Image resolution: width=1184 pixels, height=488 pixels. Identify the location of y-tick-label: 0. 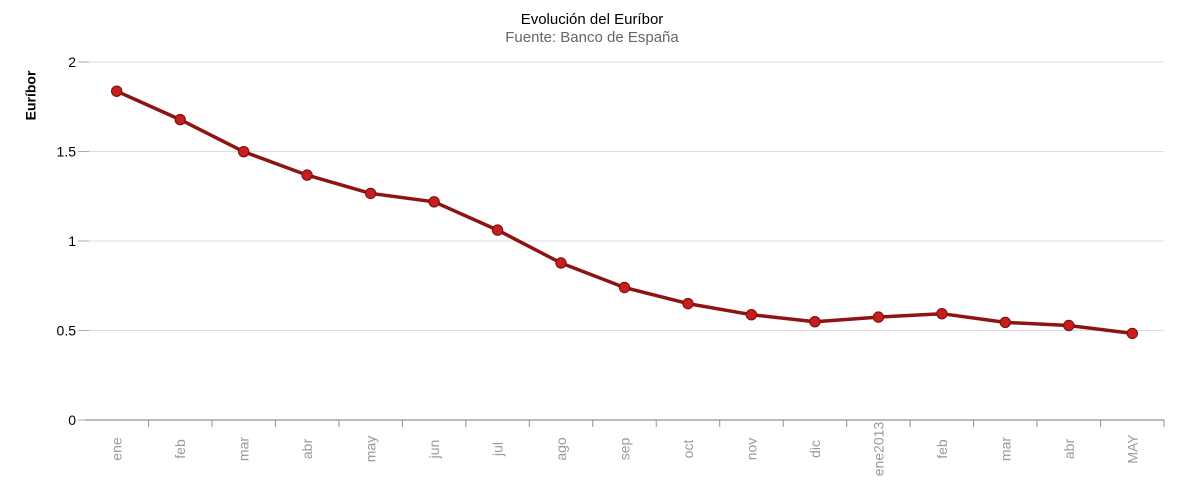
(72, 420).